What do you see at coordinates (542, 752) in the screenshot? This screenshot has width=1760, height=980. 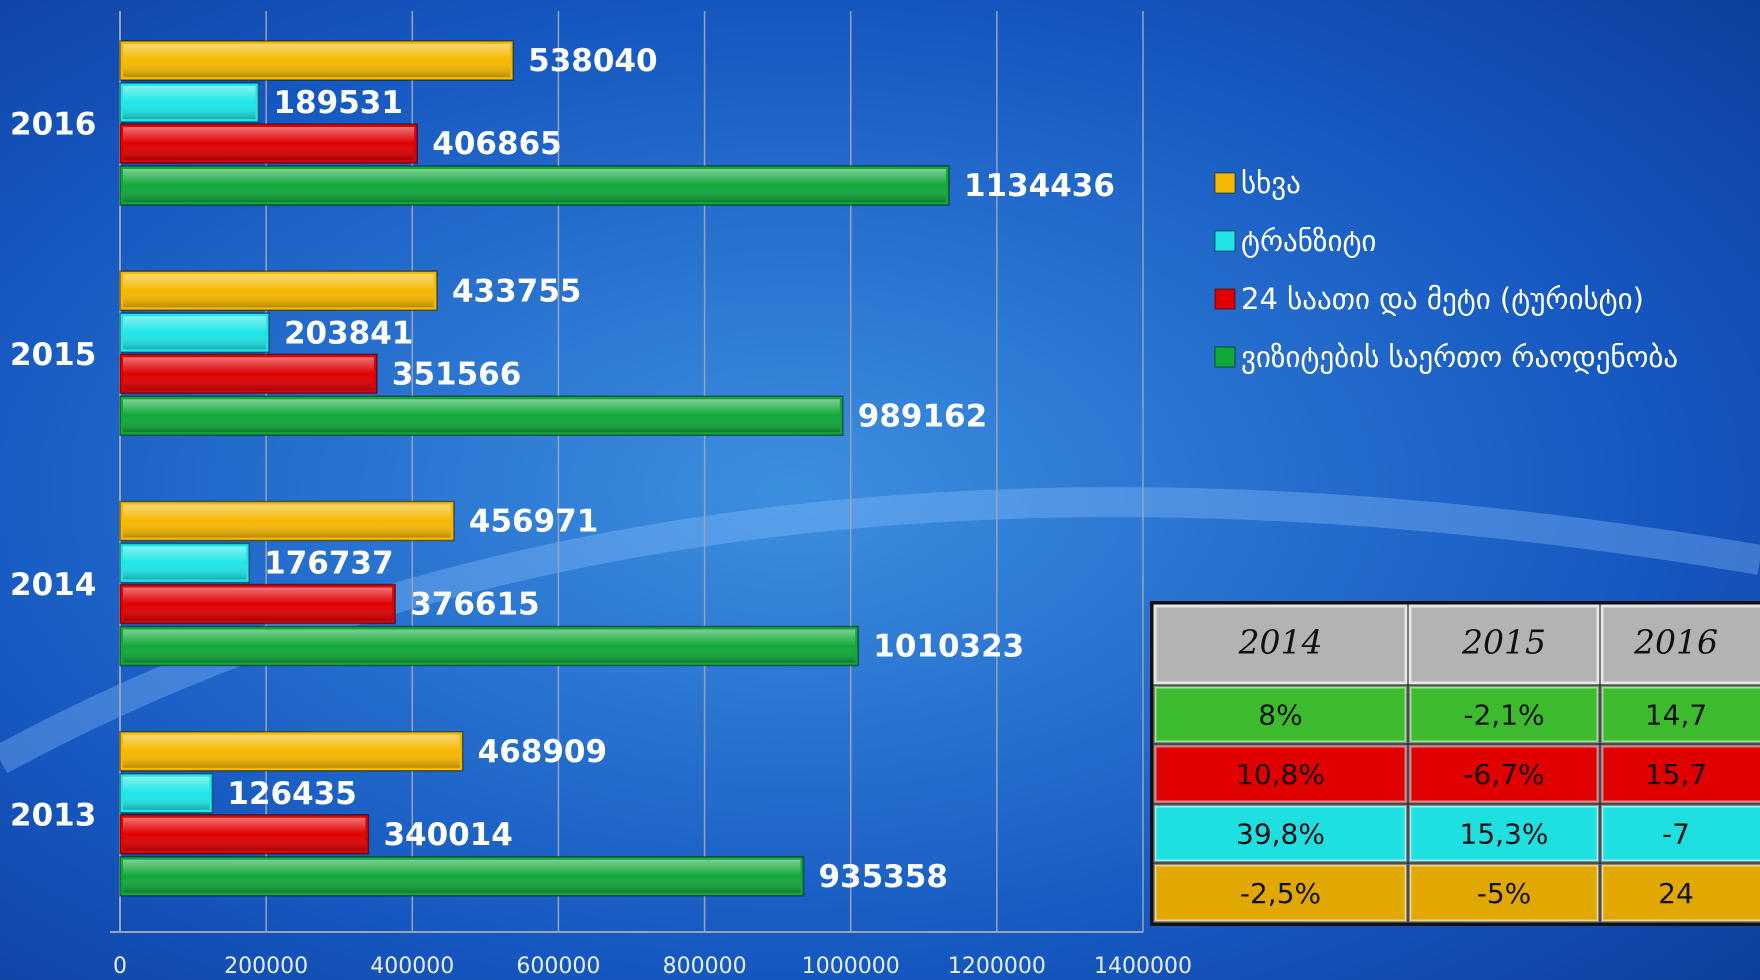 I see `data-label: 468909` at bounding box center [542, 752].